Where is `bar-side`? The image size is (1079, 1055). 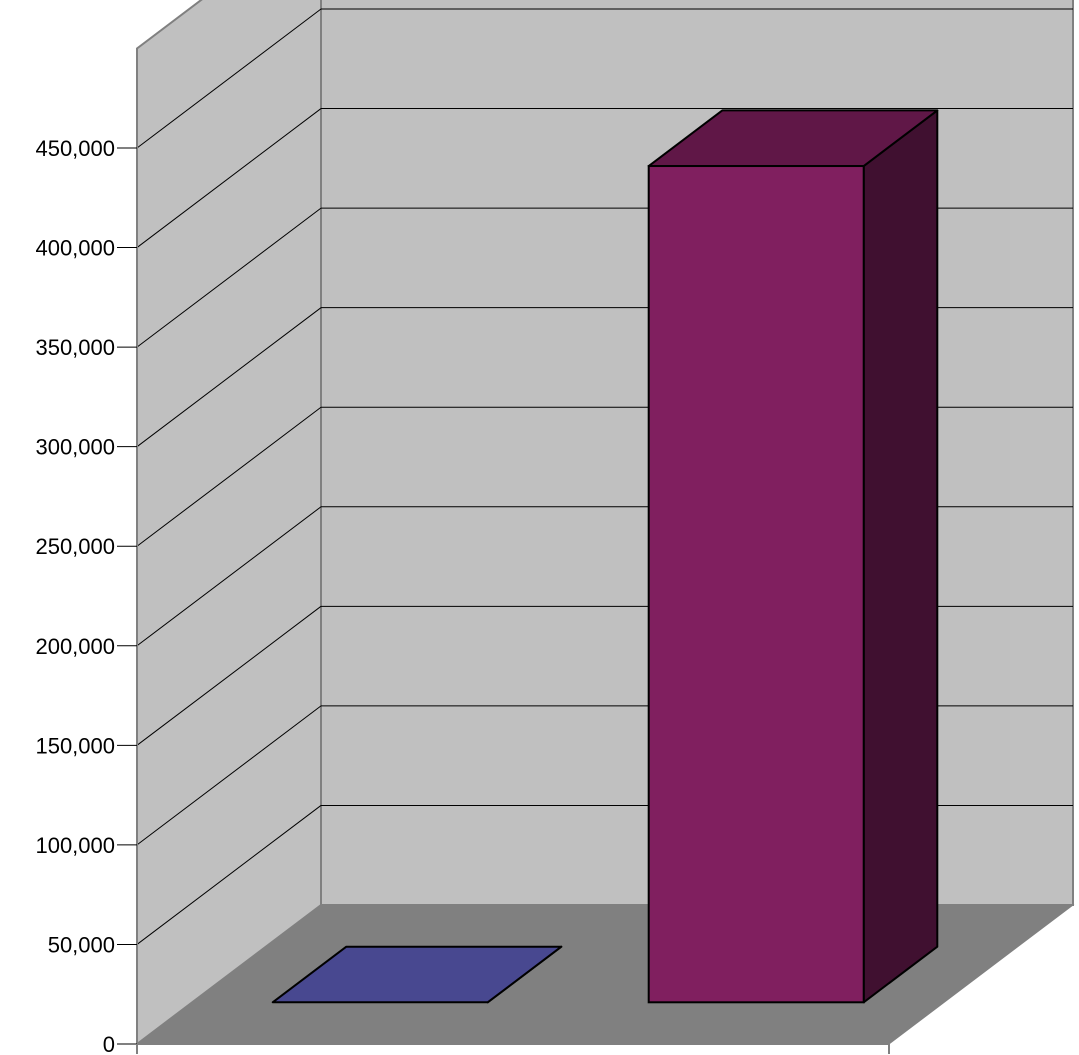 bar-side is located at coordinates (900, 556).